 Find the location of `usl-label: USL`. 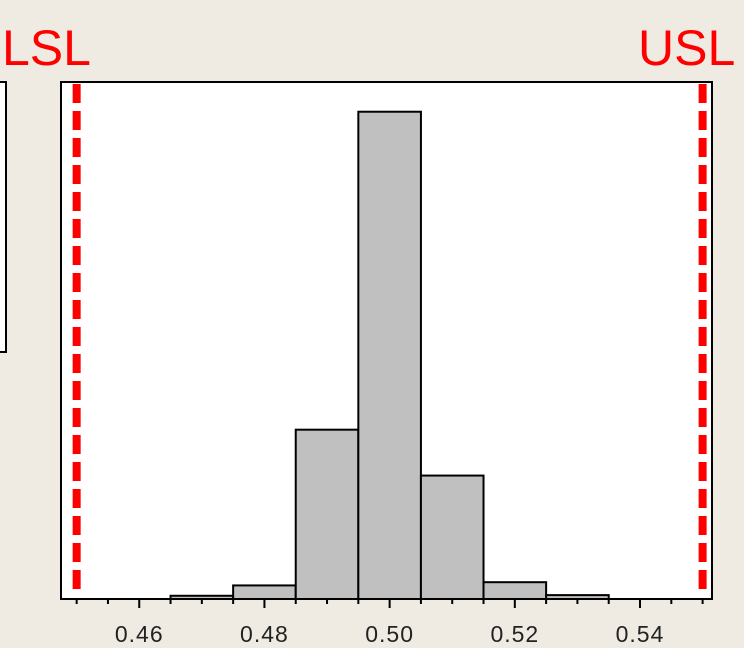

usl-label: USL is located at coordinates (686, 48).